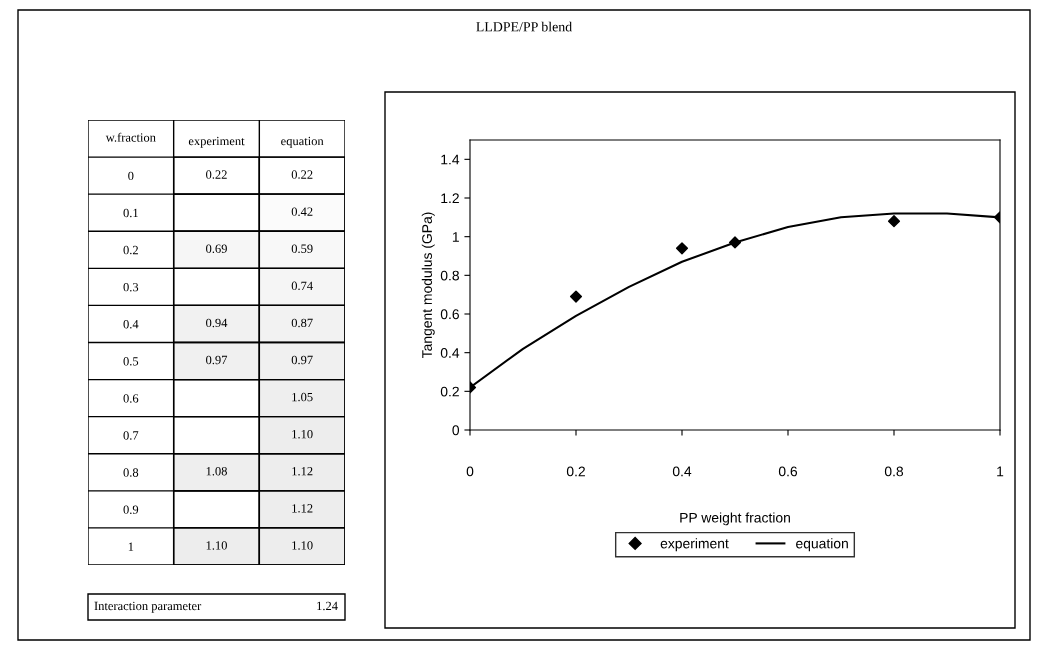  I want to click on data-label: 0.42, so click(302, 211).